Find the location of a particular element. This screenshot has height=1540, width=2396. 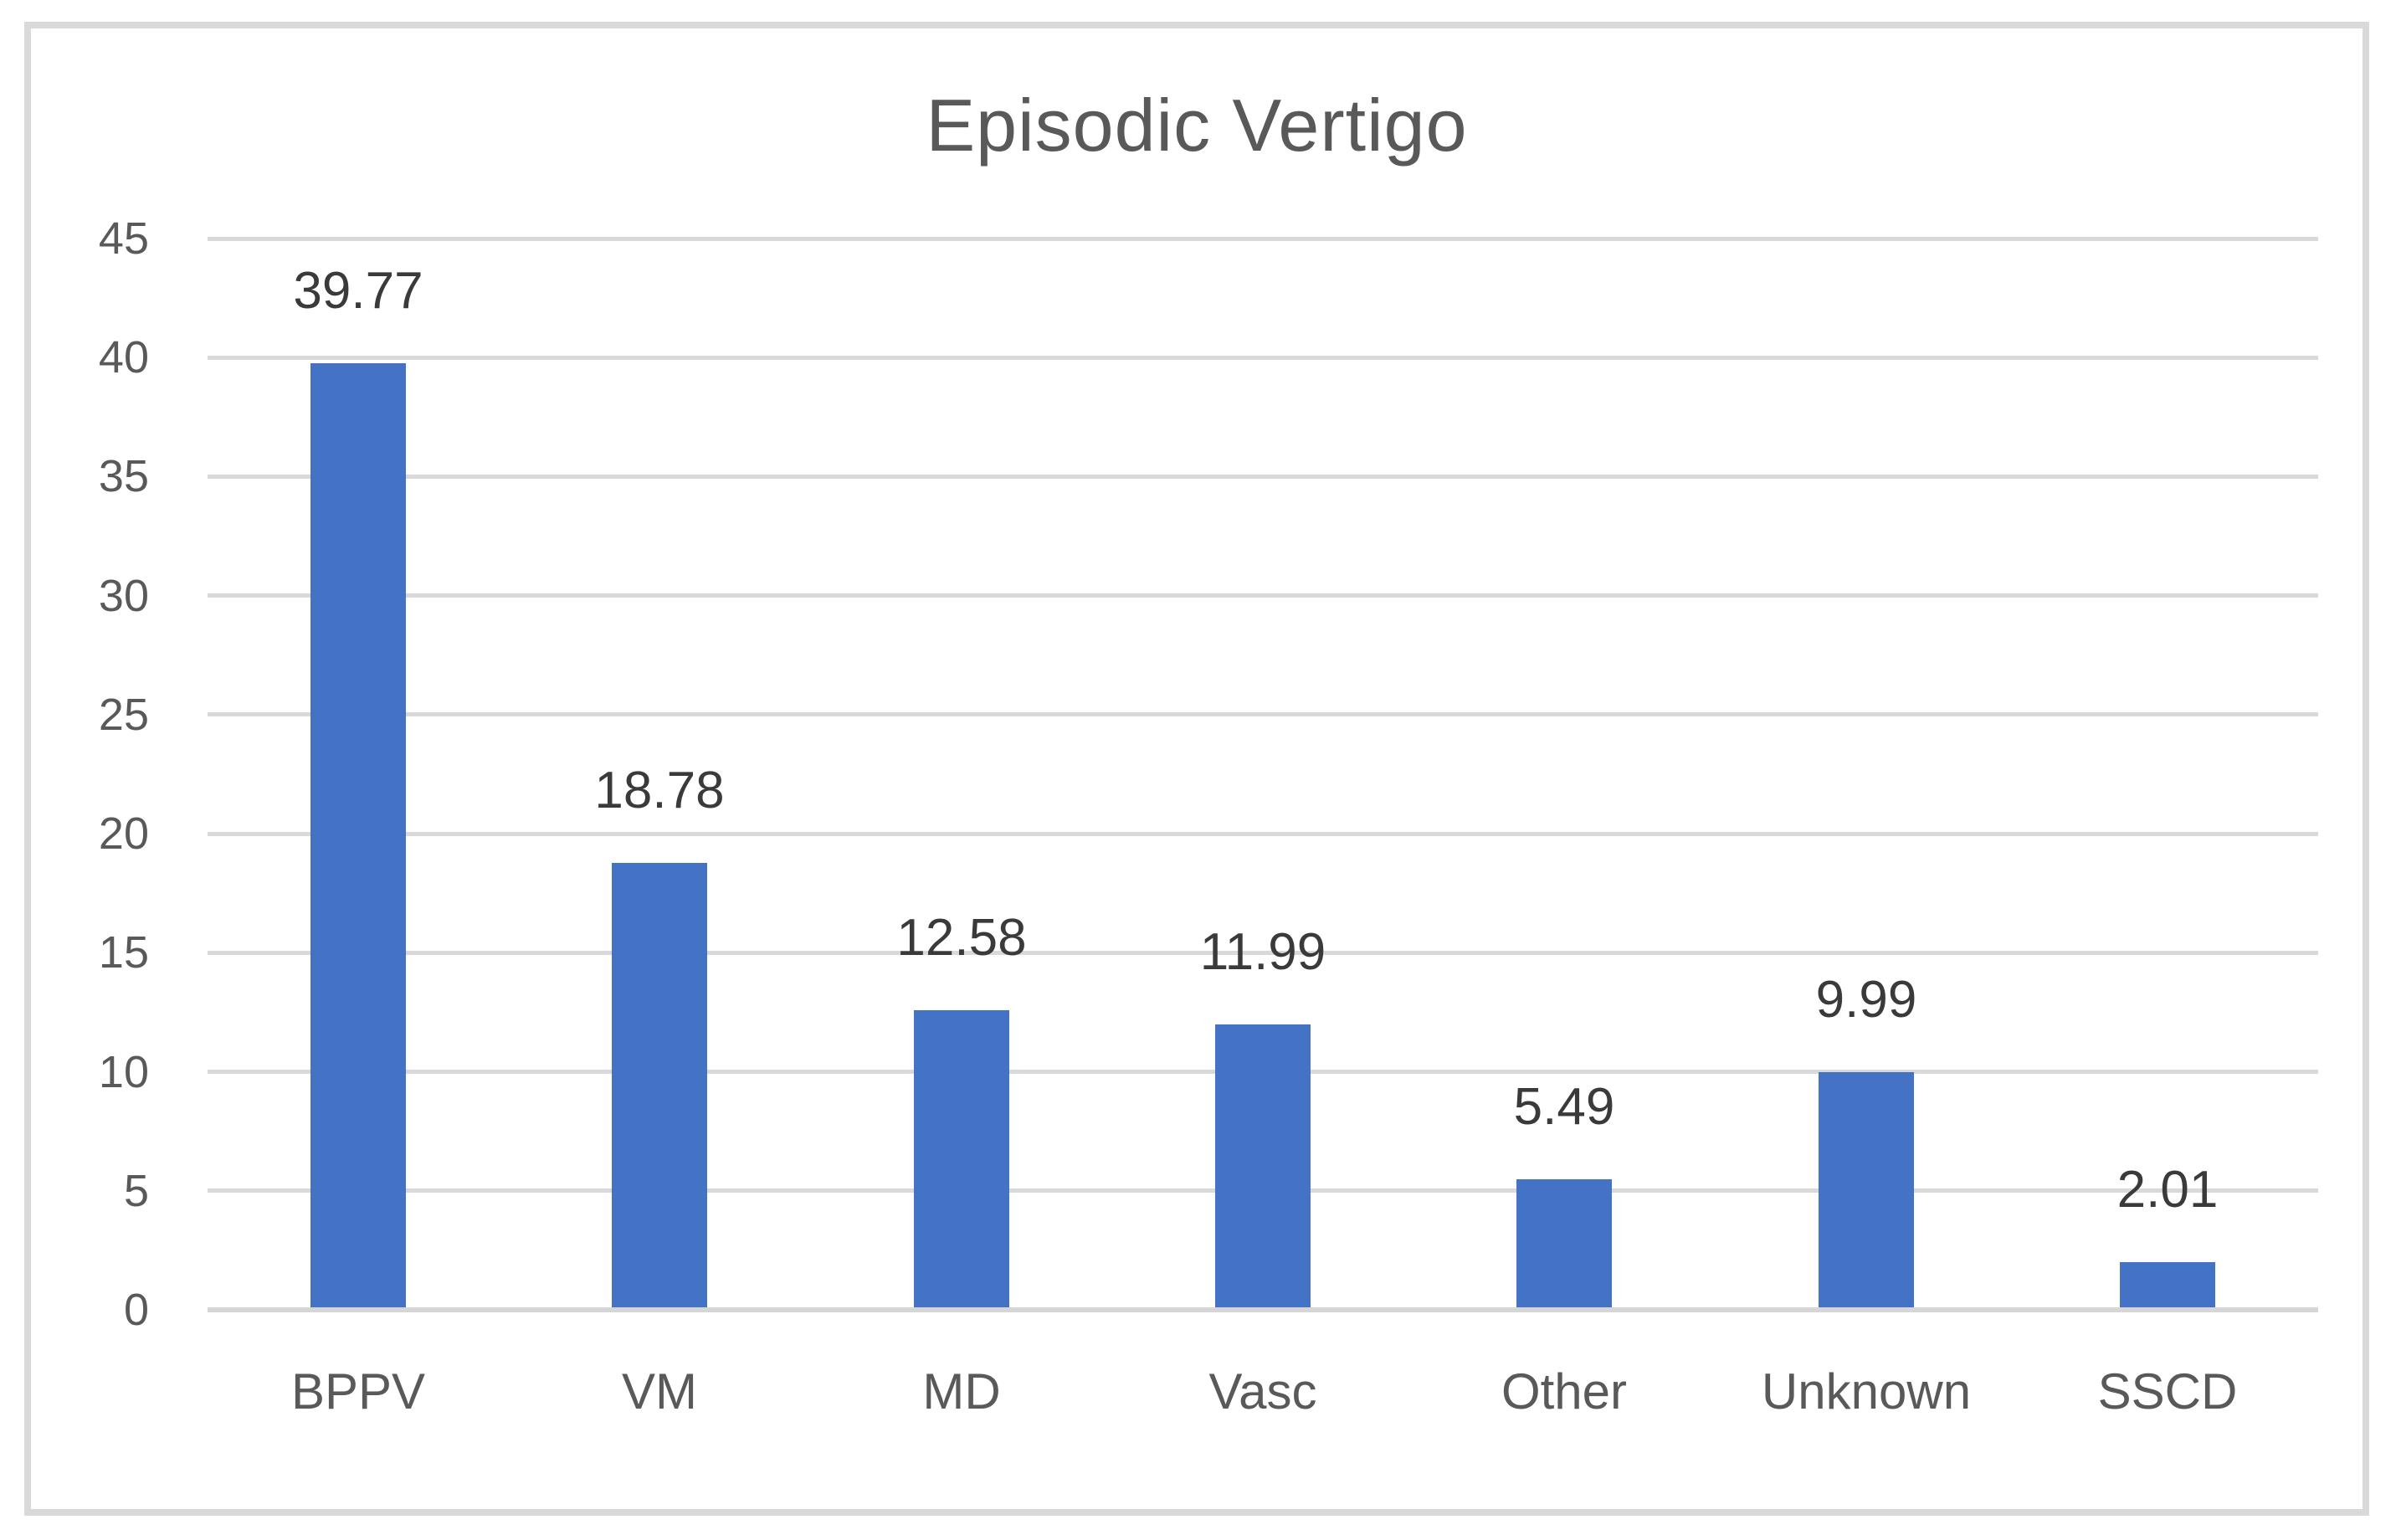

bar-bppv is located at coordinates (358, 835).